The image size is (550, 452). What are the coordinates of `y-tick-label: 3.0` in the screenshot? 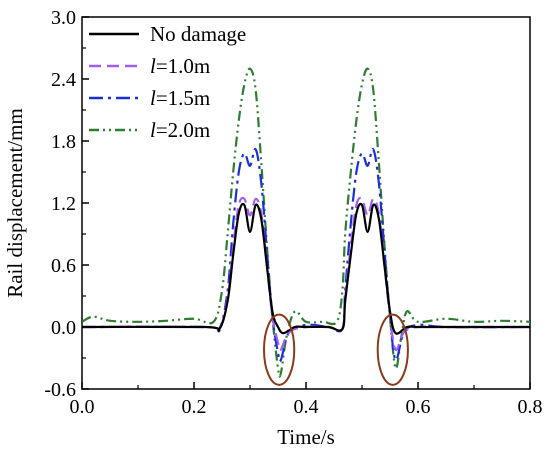 It's located at (63, 18).